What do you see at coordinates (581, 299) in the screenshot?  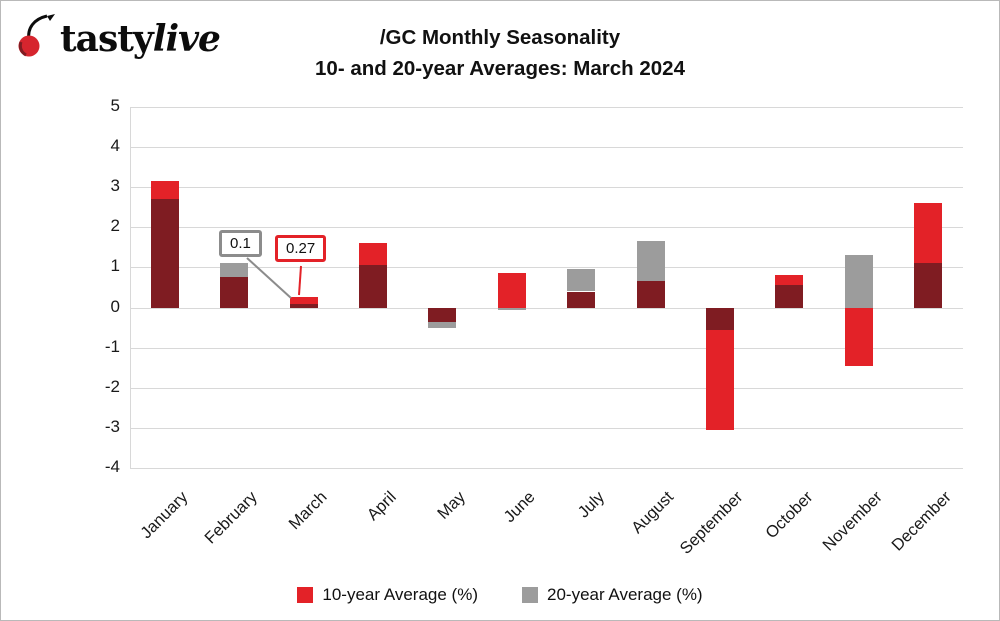 I see `bar-july-overlap` at bounding box center [581, 299].